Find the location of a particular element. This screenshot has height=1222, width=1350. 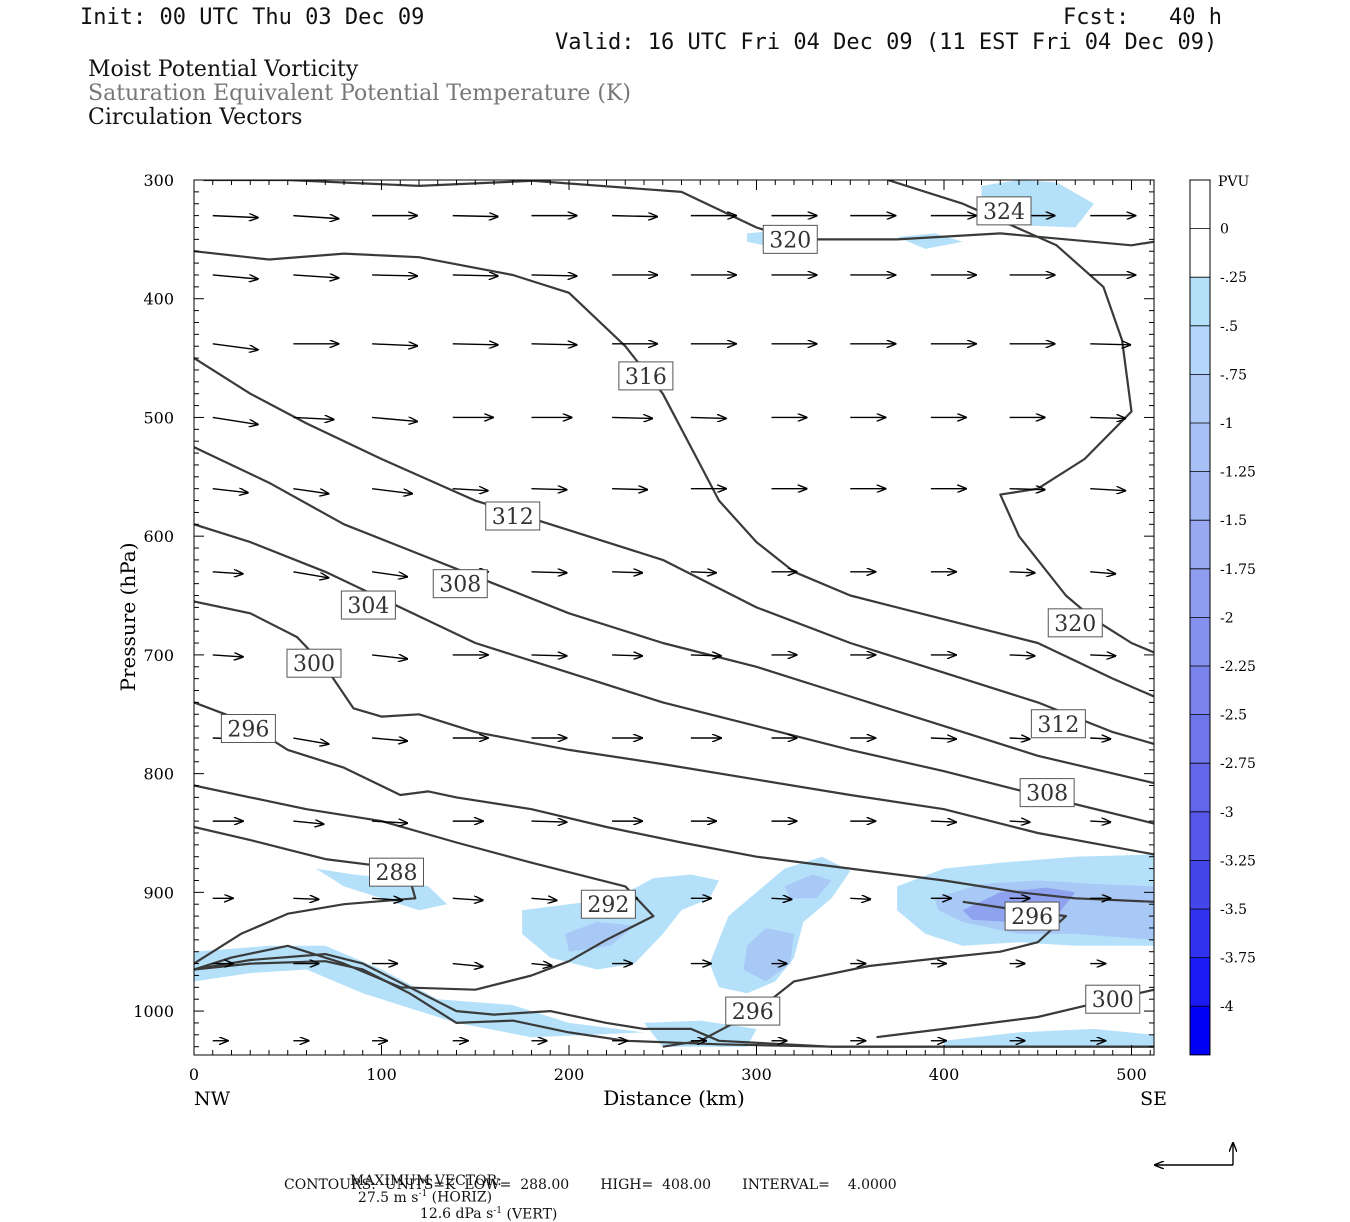

colorbar-label: -1.5 is located at coordinates (1233, 521).